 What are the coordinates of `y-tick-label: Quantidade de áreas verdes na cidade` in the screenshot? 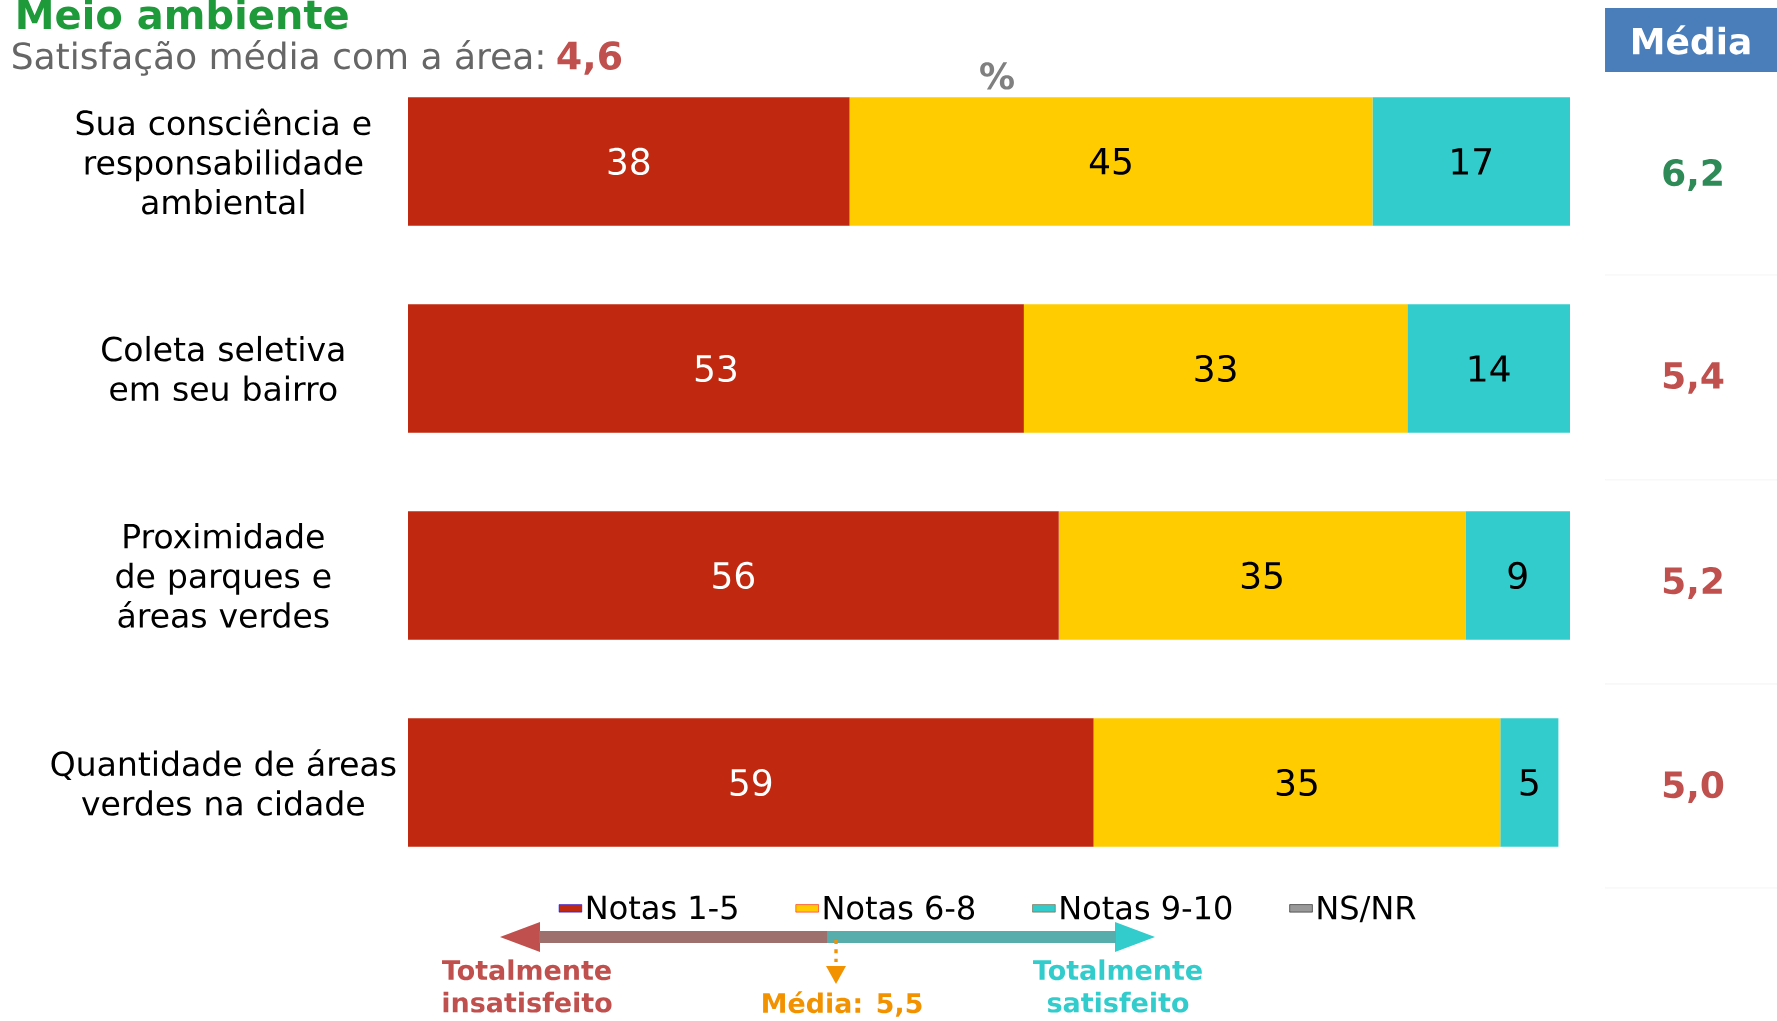 It's located at (223, 782).